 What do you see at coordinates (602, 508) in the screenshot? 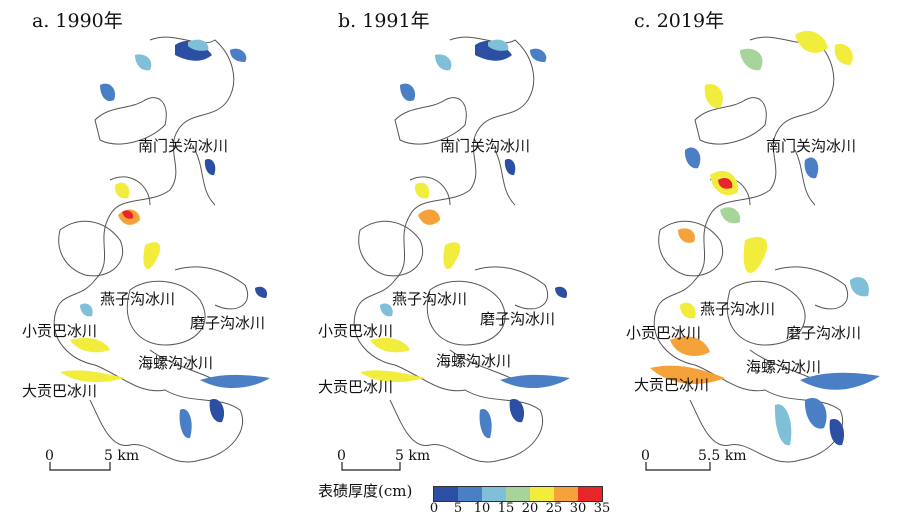
I see `legend-tick-label: 35` at bounding box center [602, 508].